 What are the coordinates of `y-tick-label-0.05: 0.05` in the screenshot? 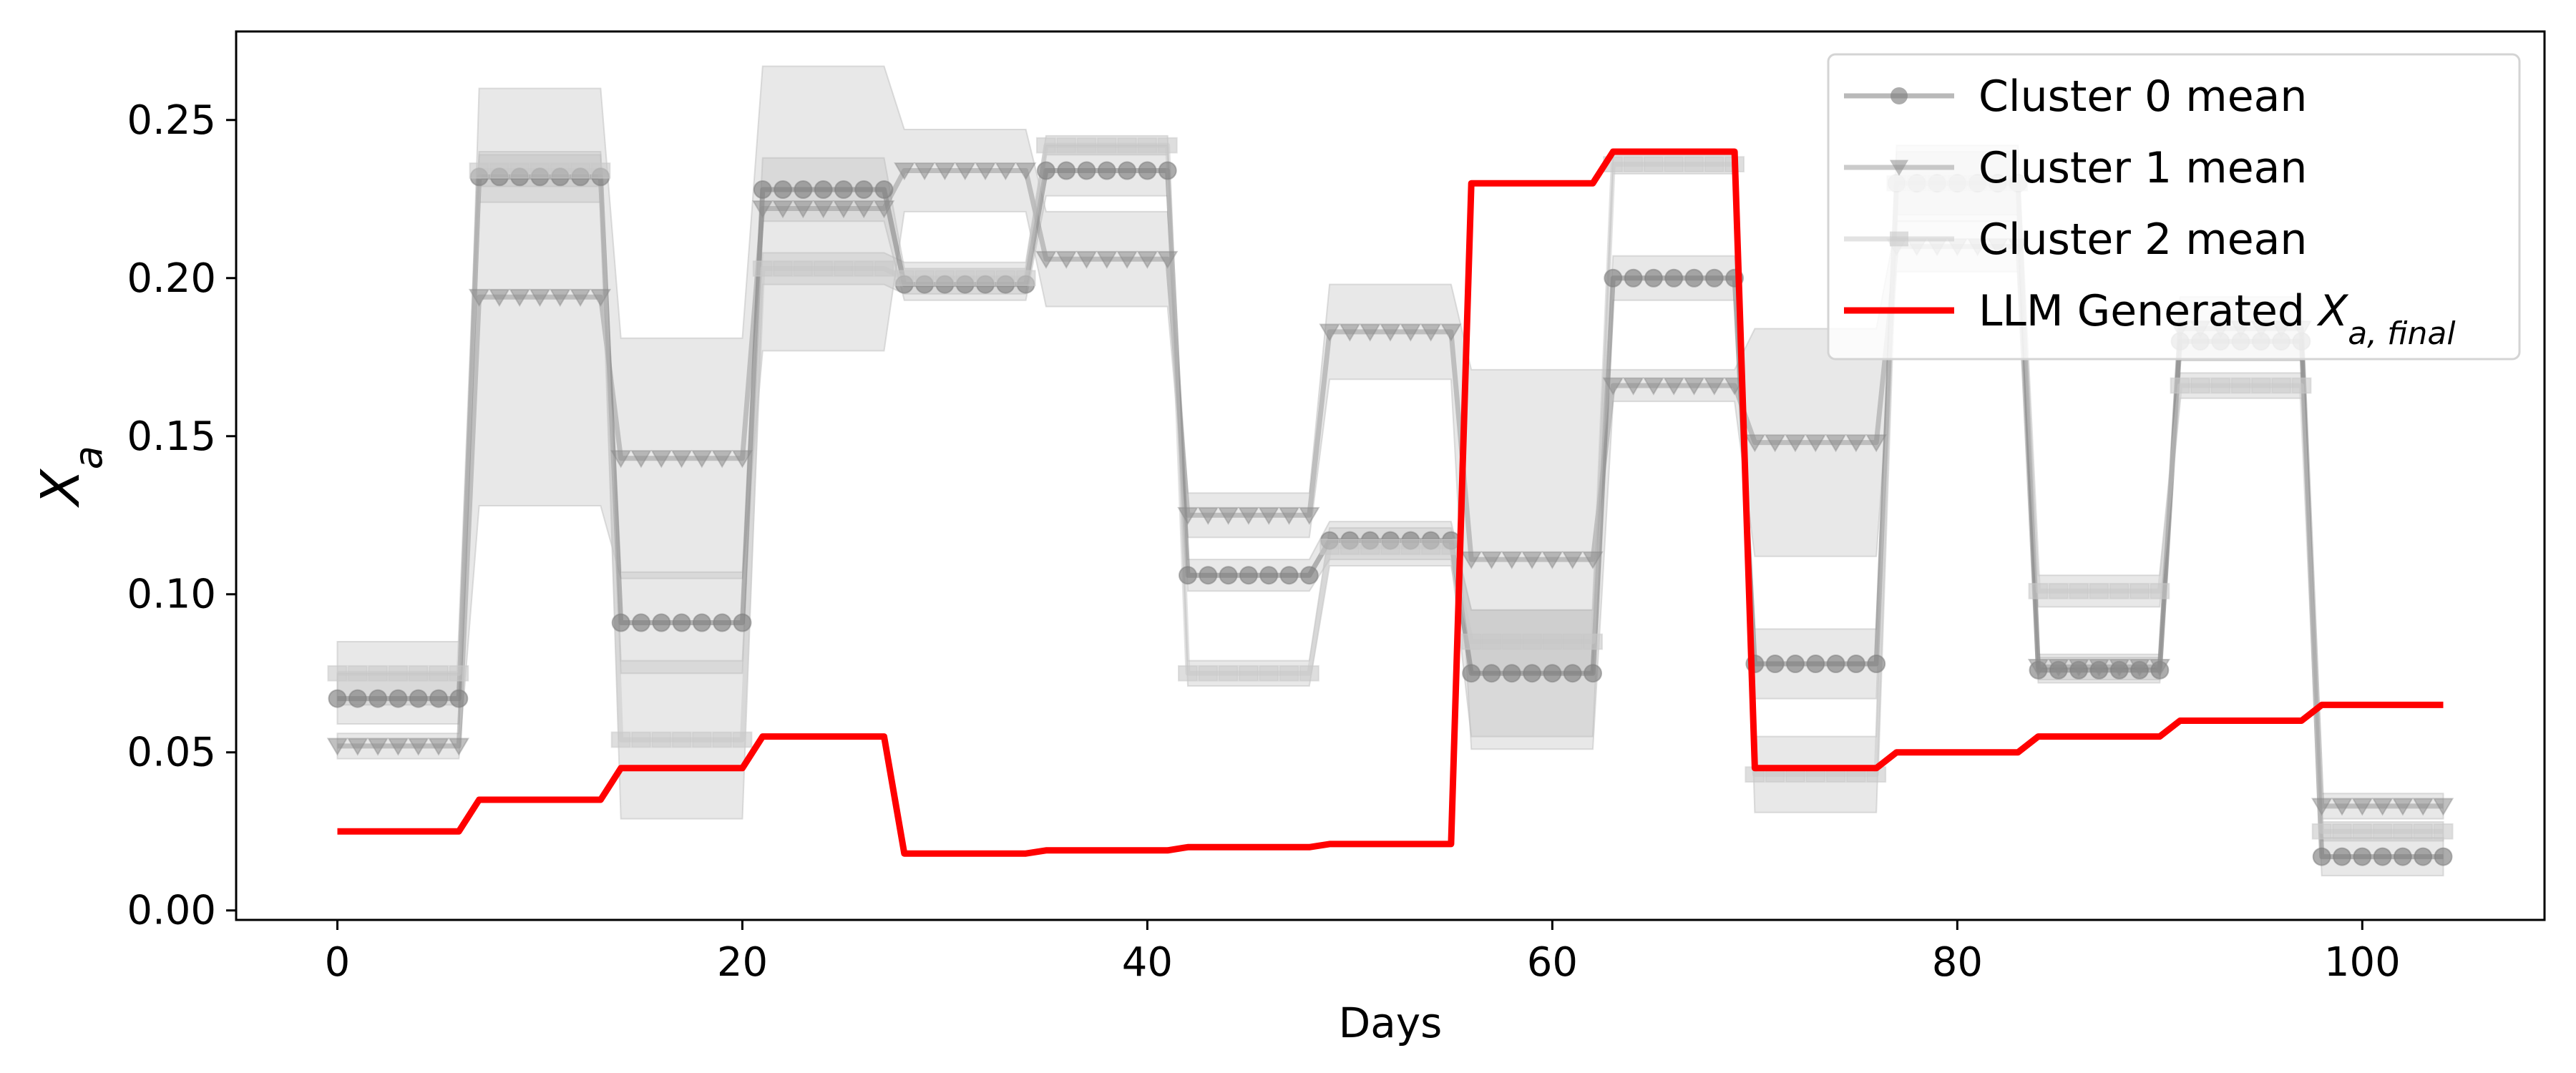 It's located at (171, 753).